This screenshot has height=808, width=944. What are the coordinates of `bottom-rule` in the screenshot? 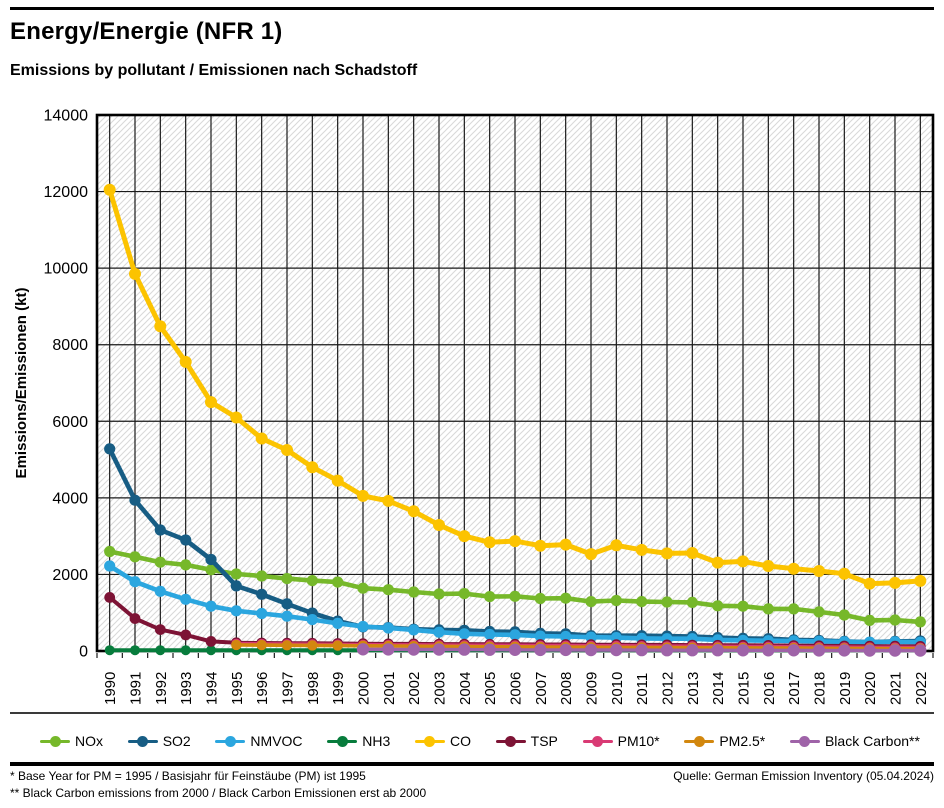 It's located at (472, 764).